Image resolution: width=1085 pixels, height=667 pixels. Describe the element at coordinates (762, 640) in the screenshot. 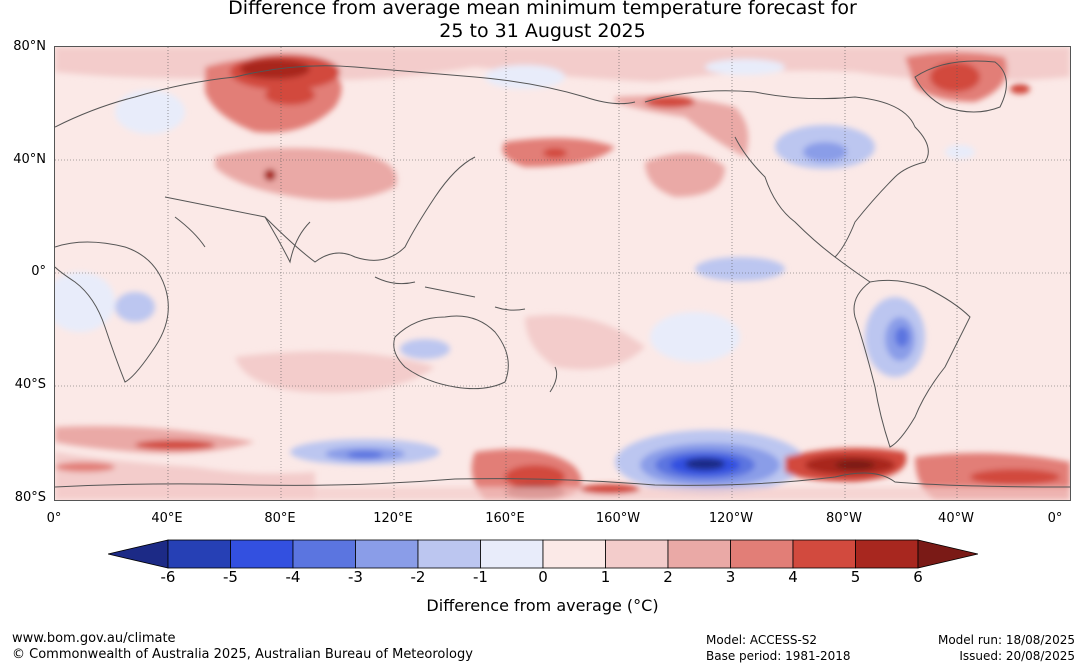

I see `footer-model: Model: ACCESS-S2` at that location.